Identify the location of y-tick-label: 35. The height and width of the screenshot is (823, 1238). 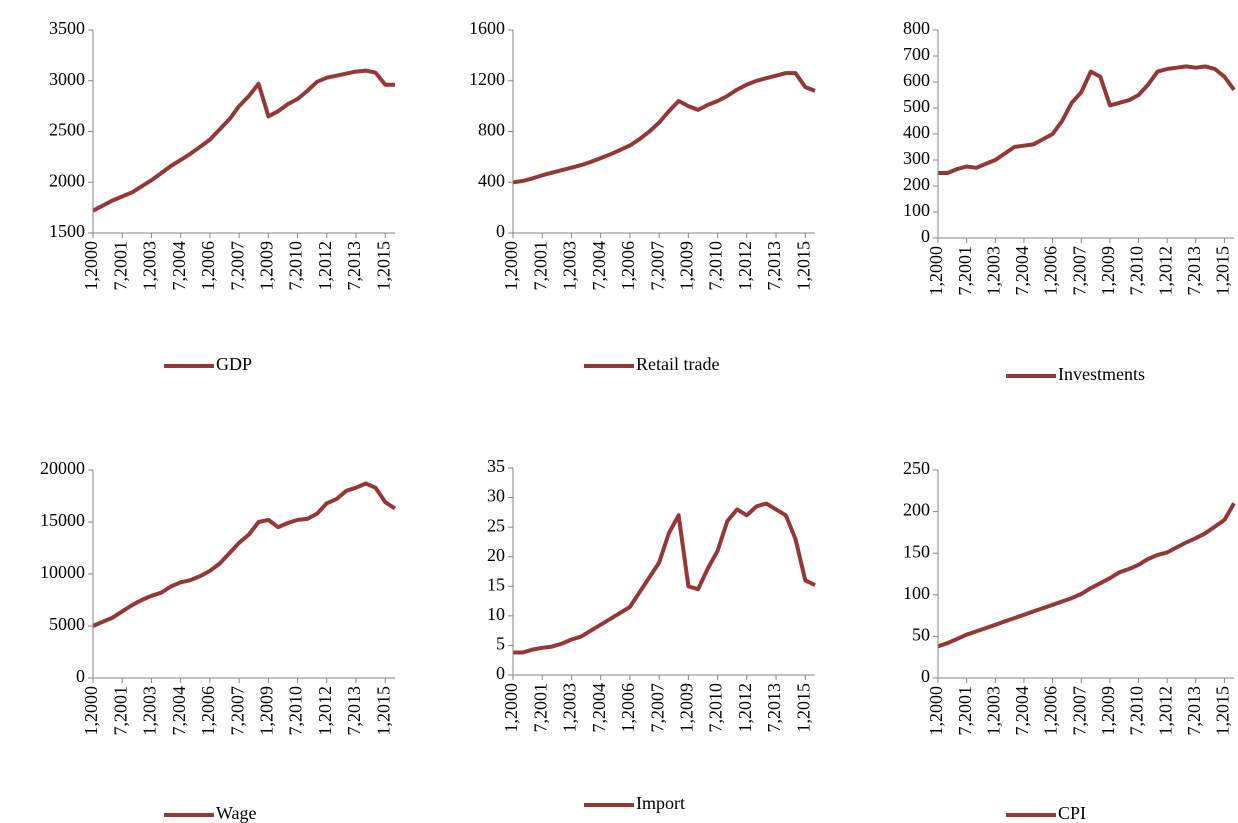
(496, 466).